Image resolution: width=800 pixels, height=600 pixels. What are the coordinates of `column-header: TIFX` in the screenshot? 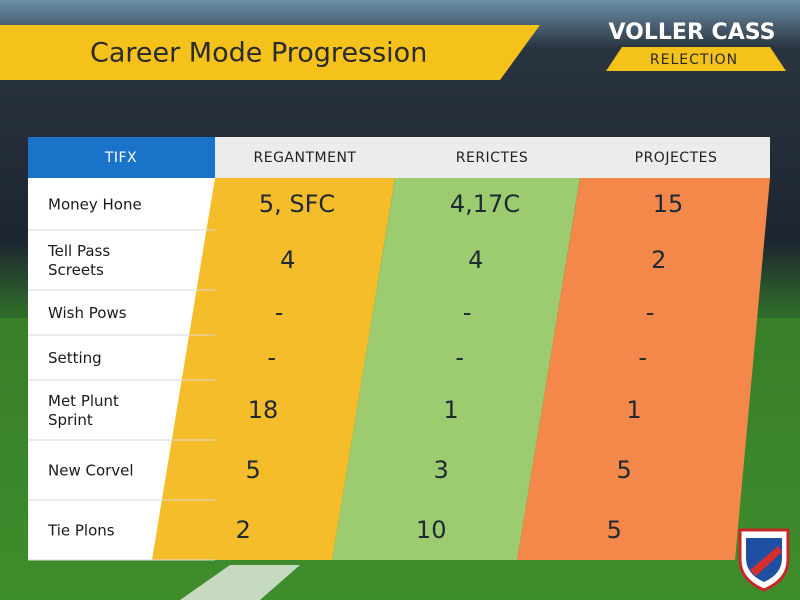 It's located at (120, 158).